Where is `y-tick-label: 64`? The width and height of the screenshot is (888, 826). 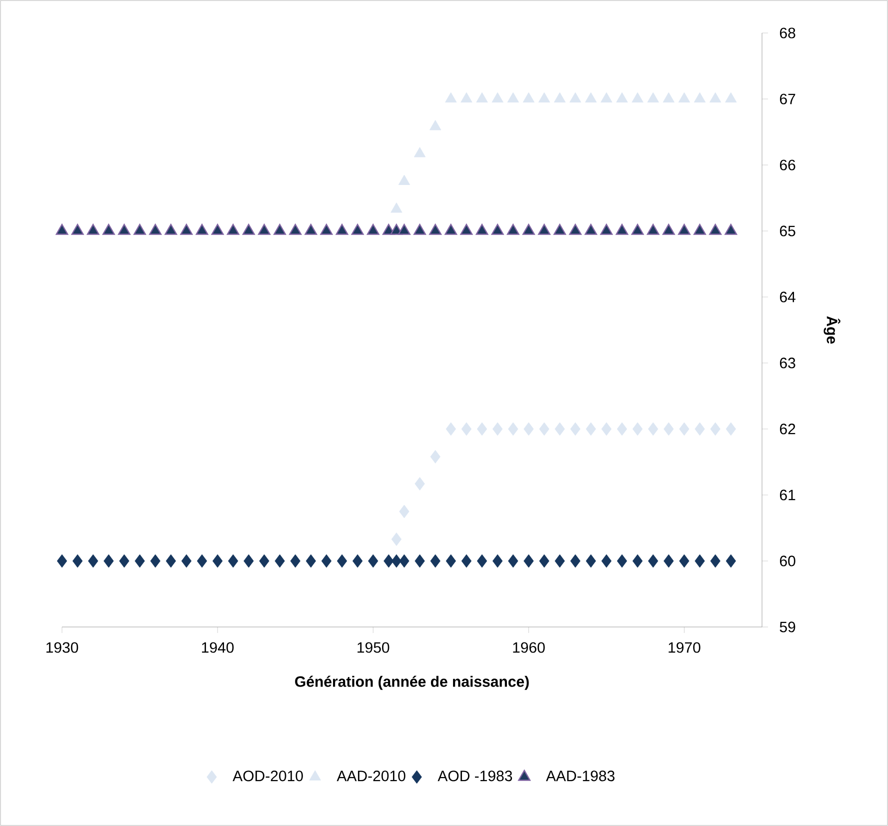 y-tick-label: 64 is located at coordinates (788, 297).